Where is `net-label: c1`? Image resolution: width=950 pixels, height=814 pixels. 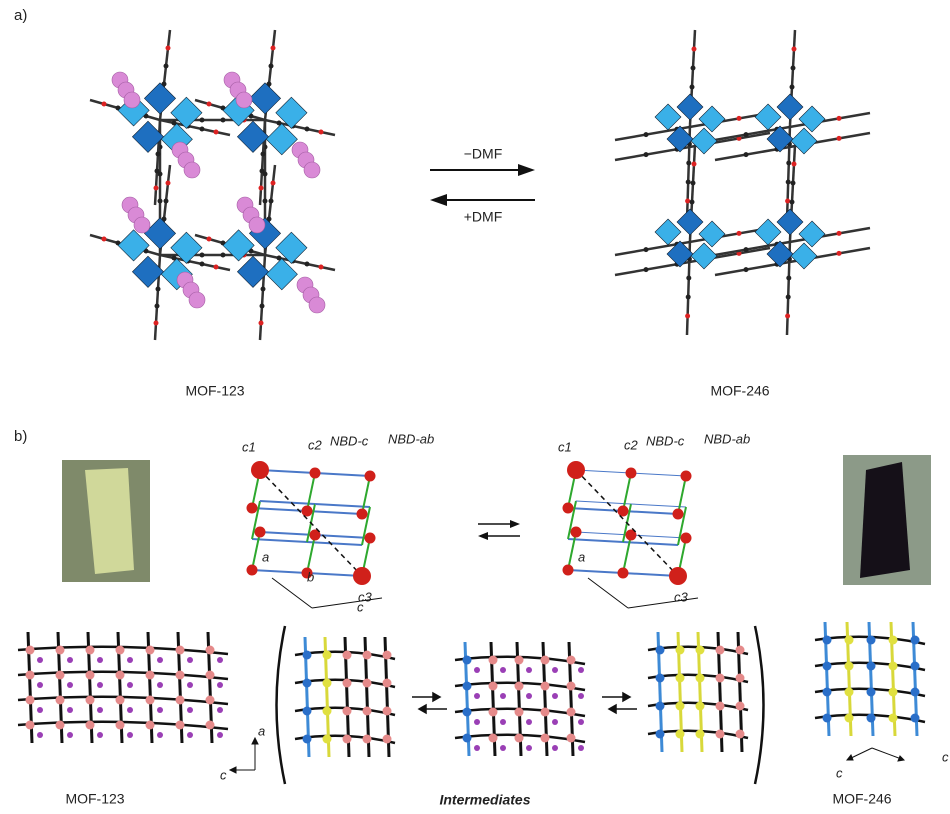 net-label: c1 is located at coordinates (249, 446).